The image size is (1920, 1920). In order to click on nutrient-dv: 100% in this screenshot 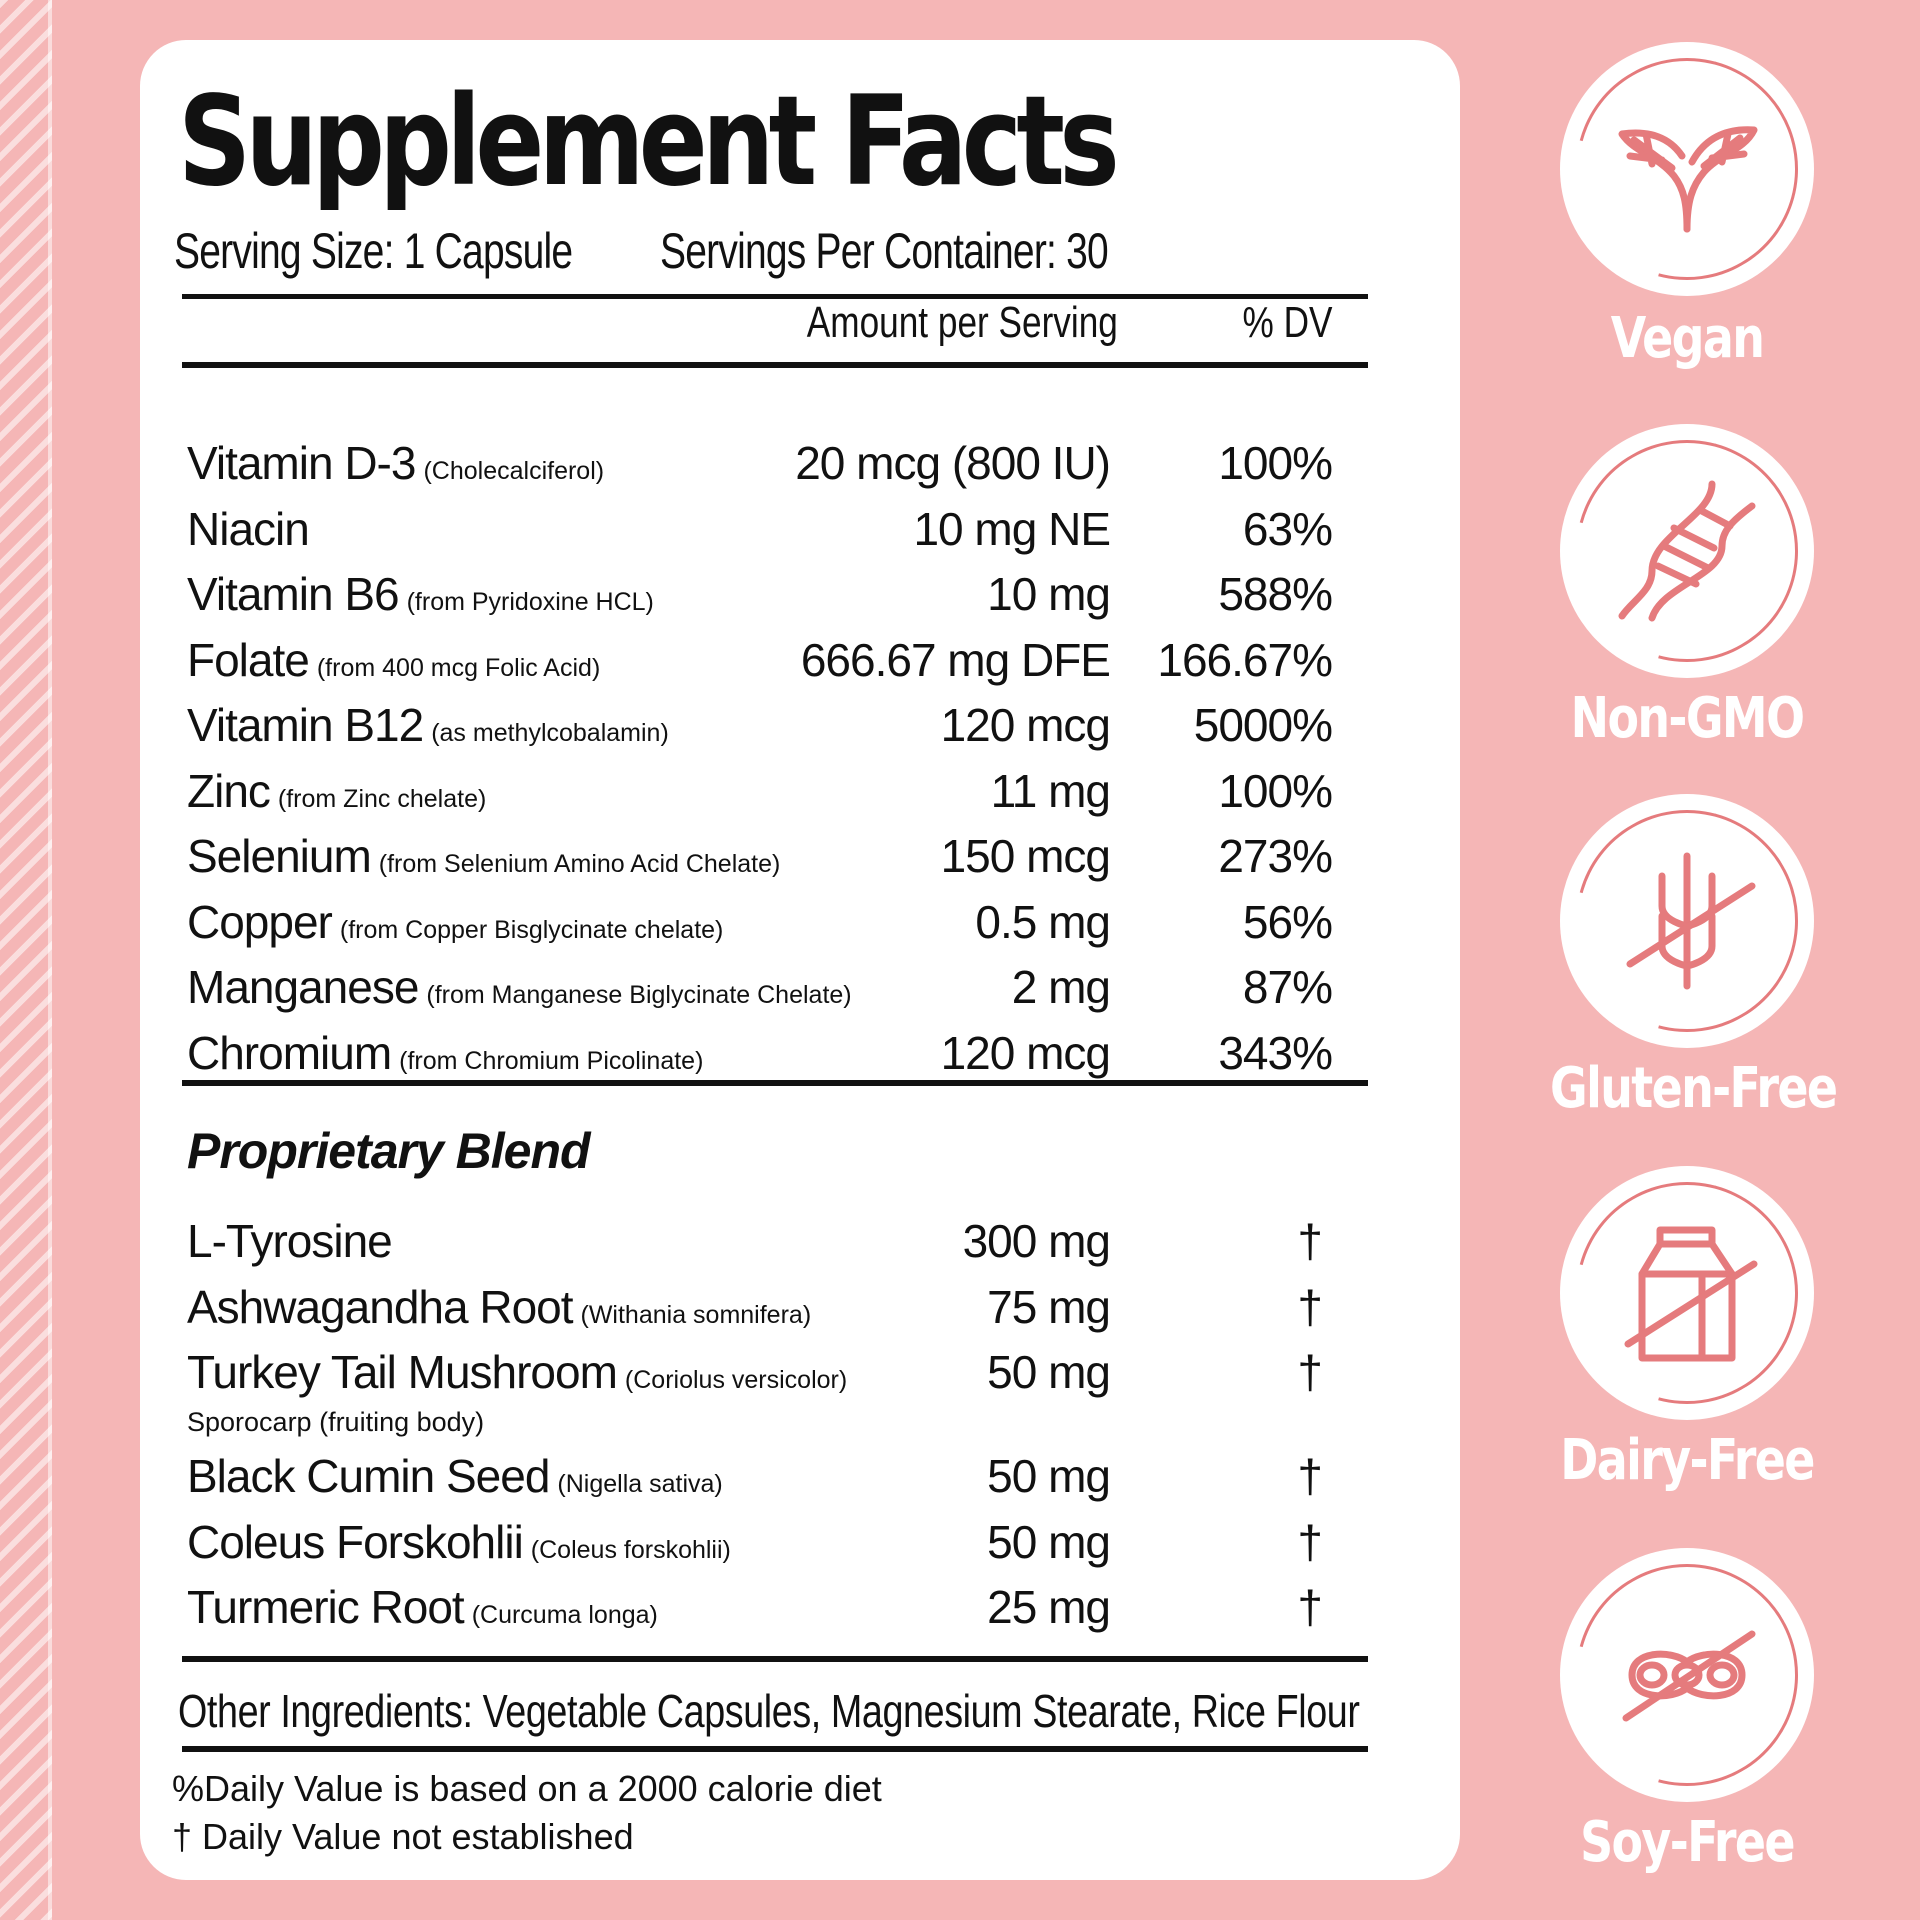, I will do `click(1275, 790)`.